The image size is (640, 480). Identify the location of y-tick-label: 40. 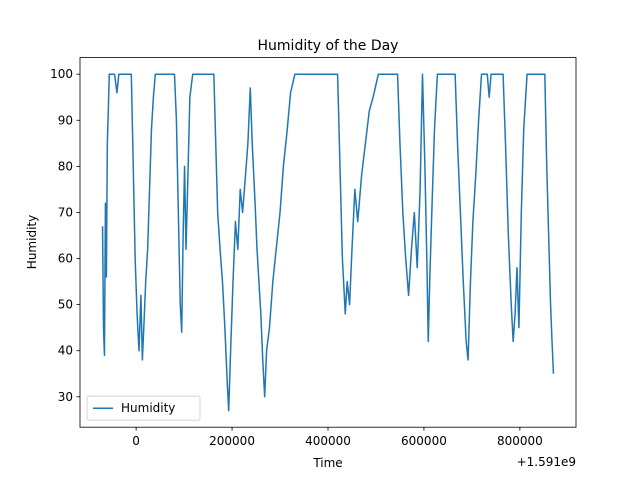
(65, 351).